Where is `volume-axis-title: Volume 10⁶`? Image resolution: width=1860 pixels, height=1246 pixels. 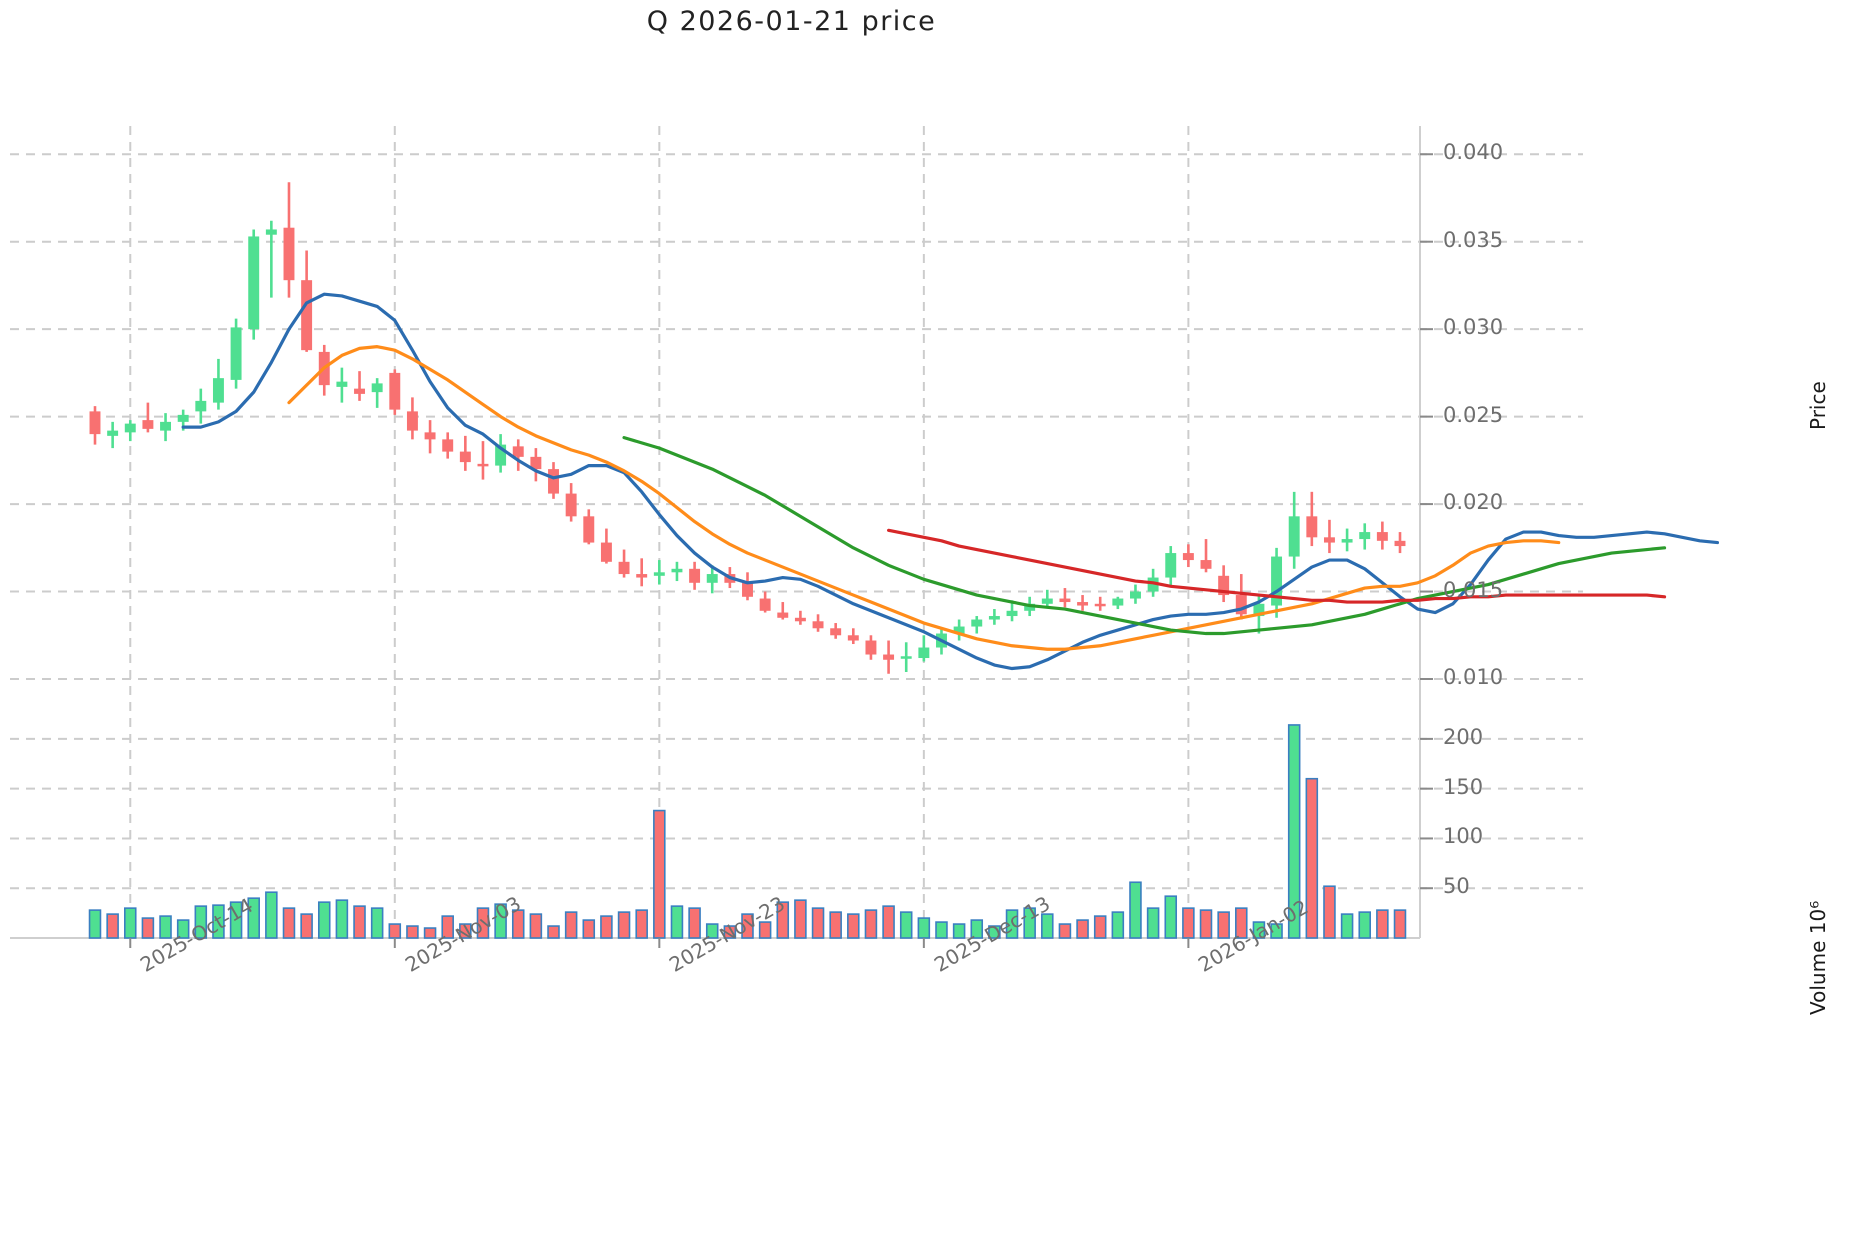
volume-axis-title: Volume 10⁶ is located at coordinates (1818, 957).